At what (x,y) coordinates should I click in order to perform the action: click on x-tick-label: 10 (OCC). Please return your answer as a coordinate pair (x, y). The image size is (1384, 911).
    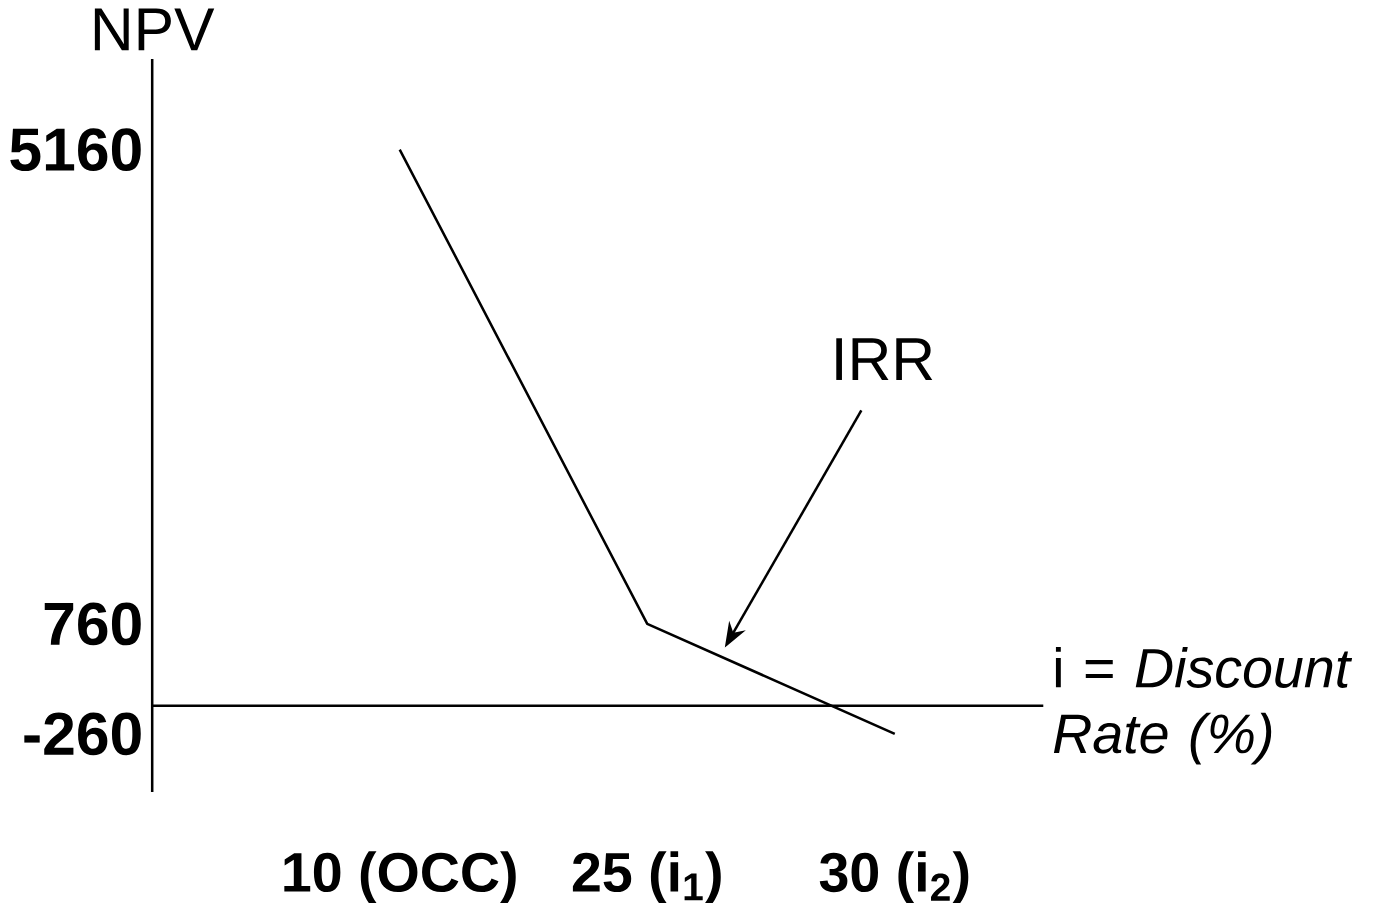
    Looking at the image, I should click on (400, 877).